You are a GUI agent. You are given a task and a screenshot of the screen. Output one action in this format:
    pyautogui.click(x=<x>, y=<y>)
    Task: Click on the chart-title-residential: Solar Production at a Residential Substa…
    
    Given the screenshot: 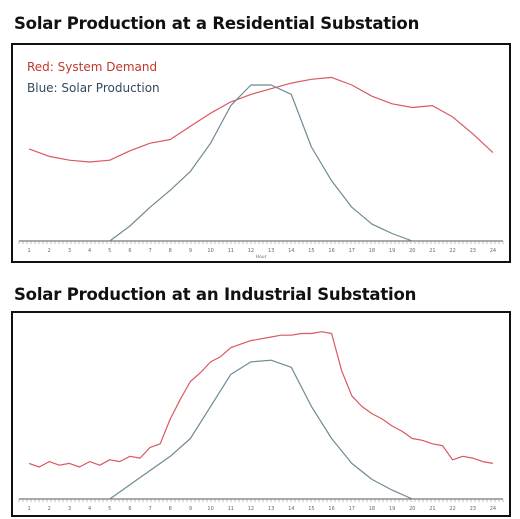 What is the action you would take?
    pyautogui.click(x=217, y=23)
    